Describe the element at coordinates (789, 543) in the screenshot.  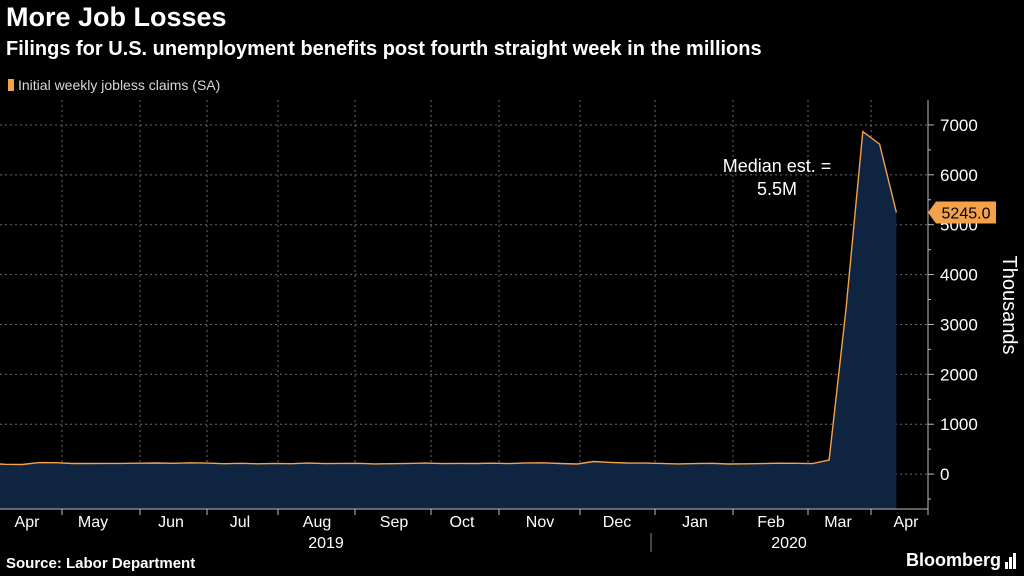
I see `x-year-label: 2020` at that location.